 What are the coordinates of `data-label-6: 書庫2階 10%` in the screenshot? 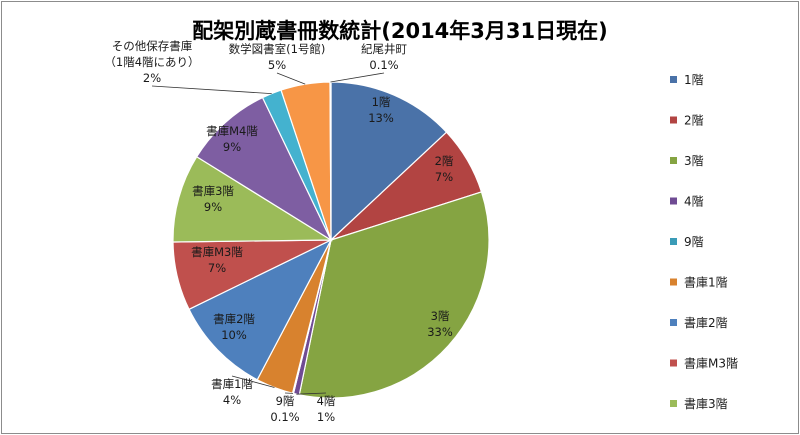 It's located at (234, 327).